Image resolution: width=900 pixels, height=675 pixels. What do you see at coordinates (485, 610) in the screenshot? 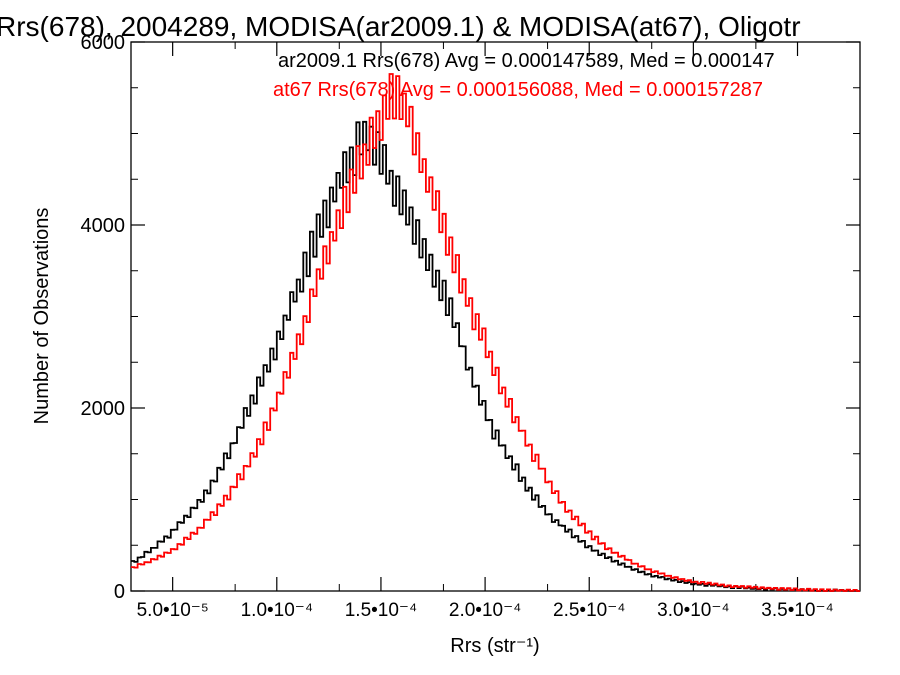
I see `x-tick-label: 2.0•10⁻⁴` at bounding box center [485, 610].